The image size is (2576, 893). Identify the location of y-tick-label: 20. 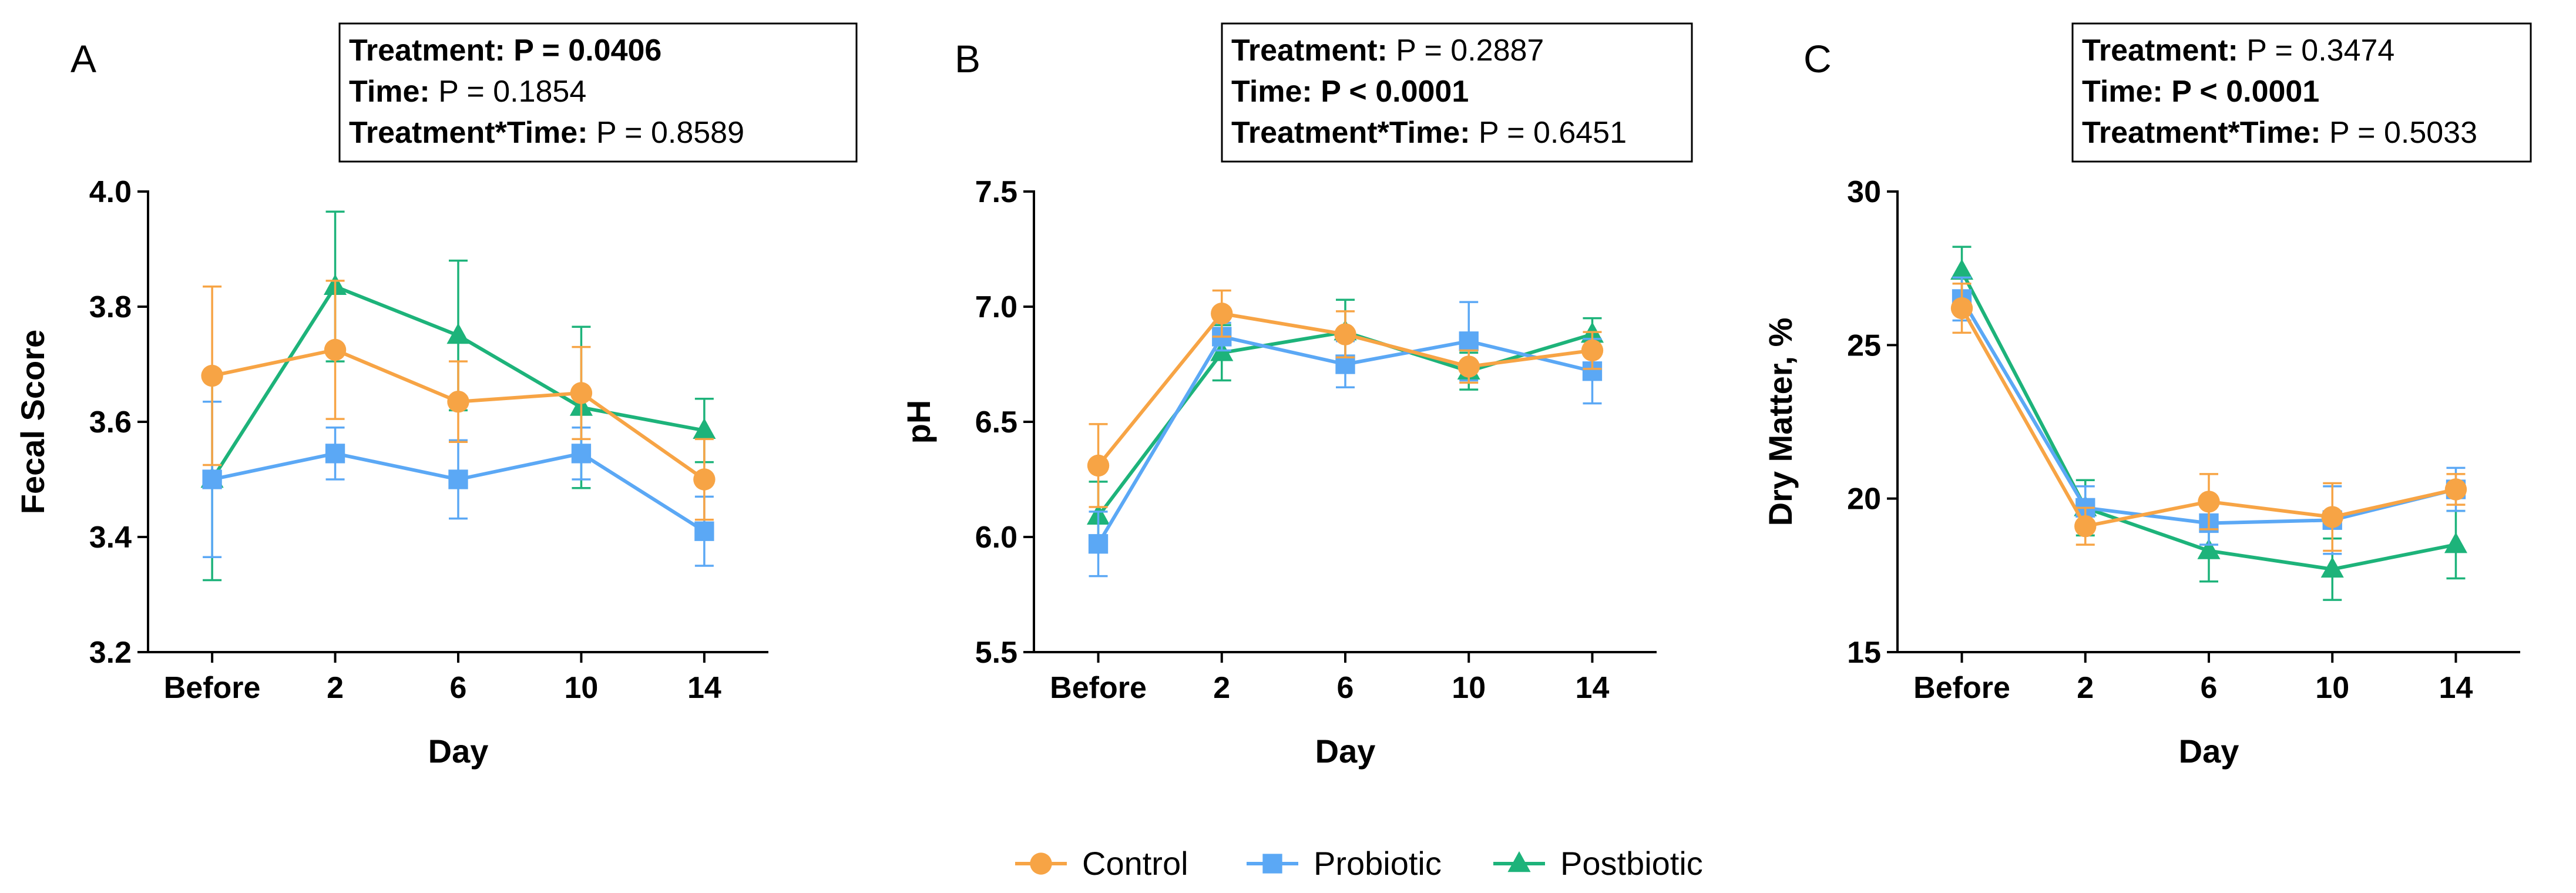
(1864, 499).